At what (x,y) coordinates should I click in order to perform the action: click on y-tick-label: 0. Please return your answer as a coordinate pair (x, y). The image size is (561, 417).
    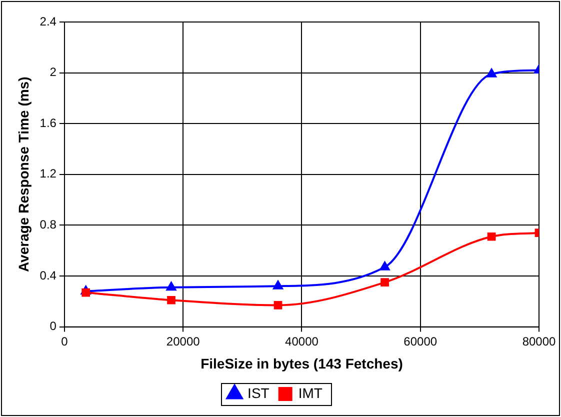
    Looking at the image, I should click on (53, 326).